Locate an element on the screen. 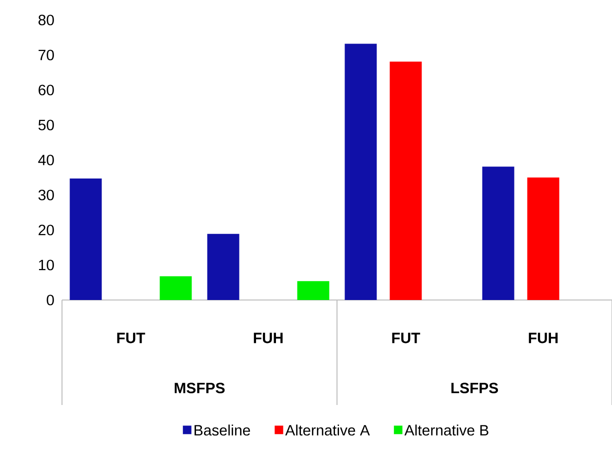  y-tick-label: 20 is located at coordinates (46, 230).